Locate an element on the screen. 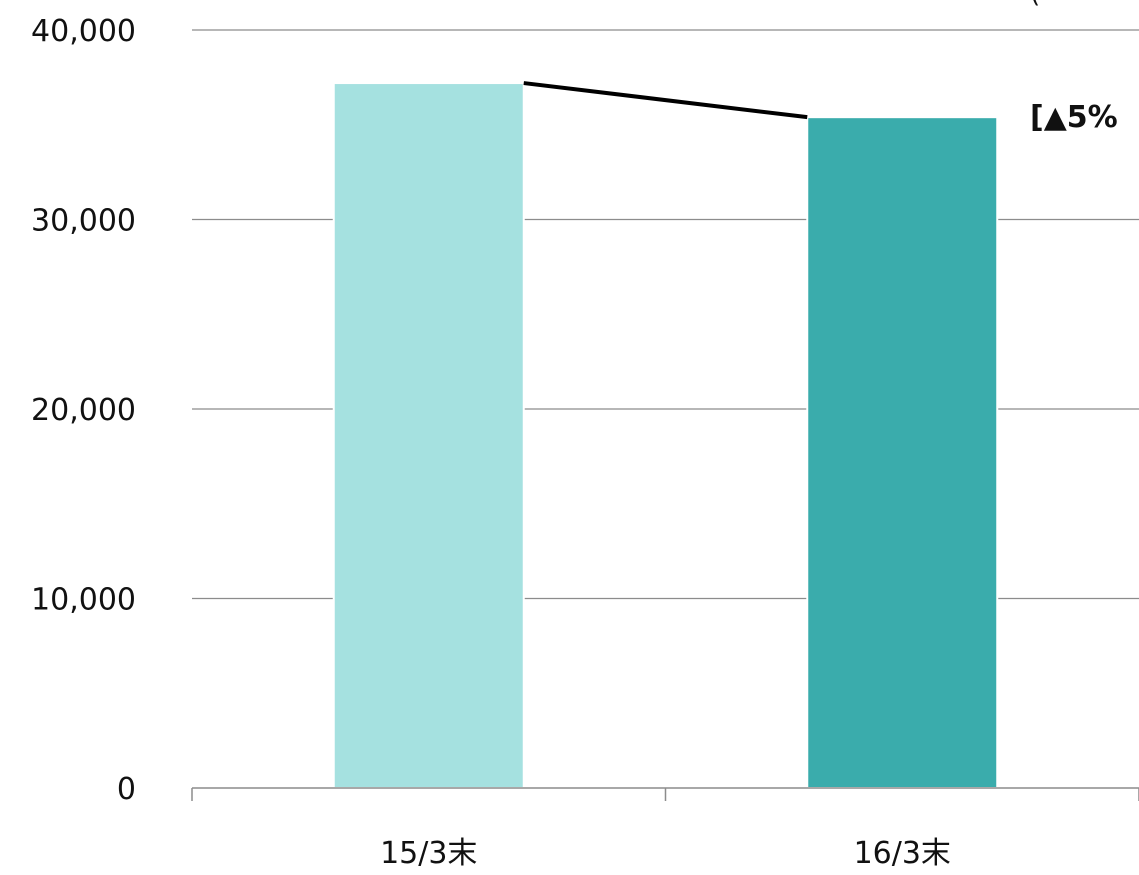 This screenshot has height=875, width=1139. x-tick-label: 16/3末 is located at coordinates (902, 853).